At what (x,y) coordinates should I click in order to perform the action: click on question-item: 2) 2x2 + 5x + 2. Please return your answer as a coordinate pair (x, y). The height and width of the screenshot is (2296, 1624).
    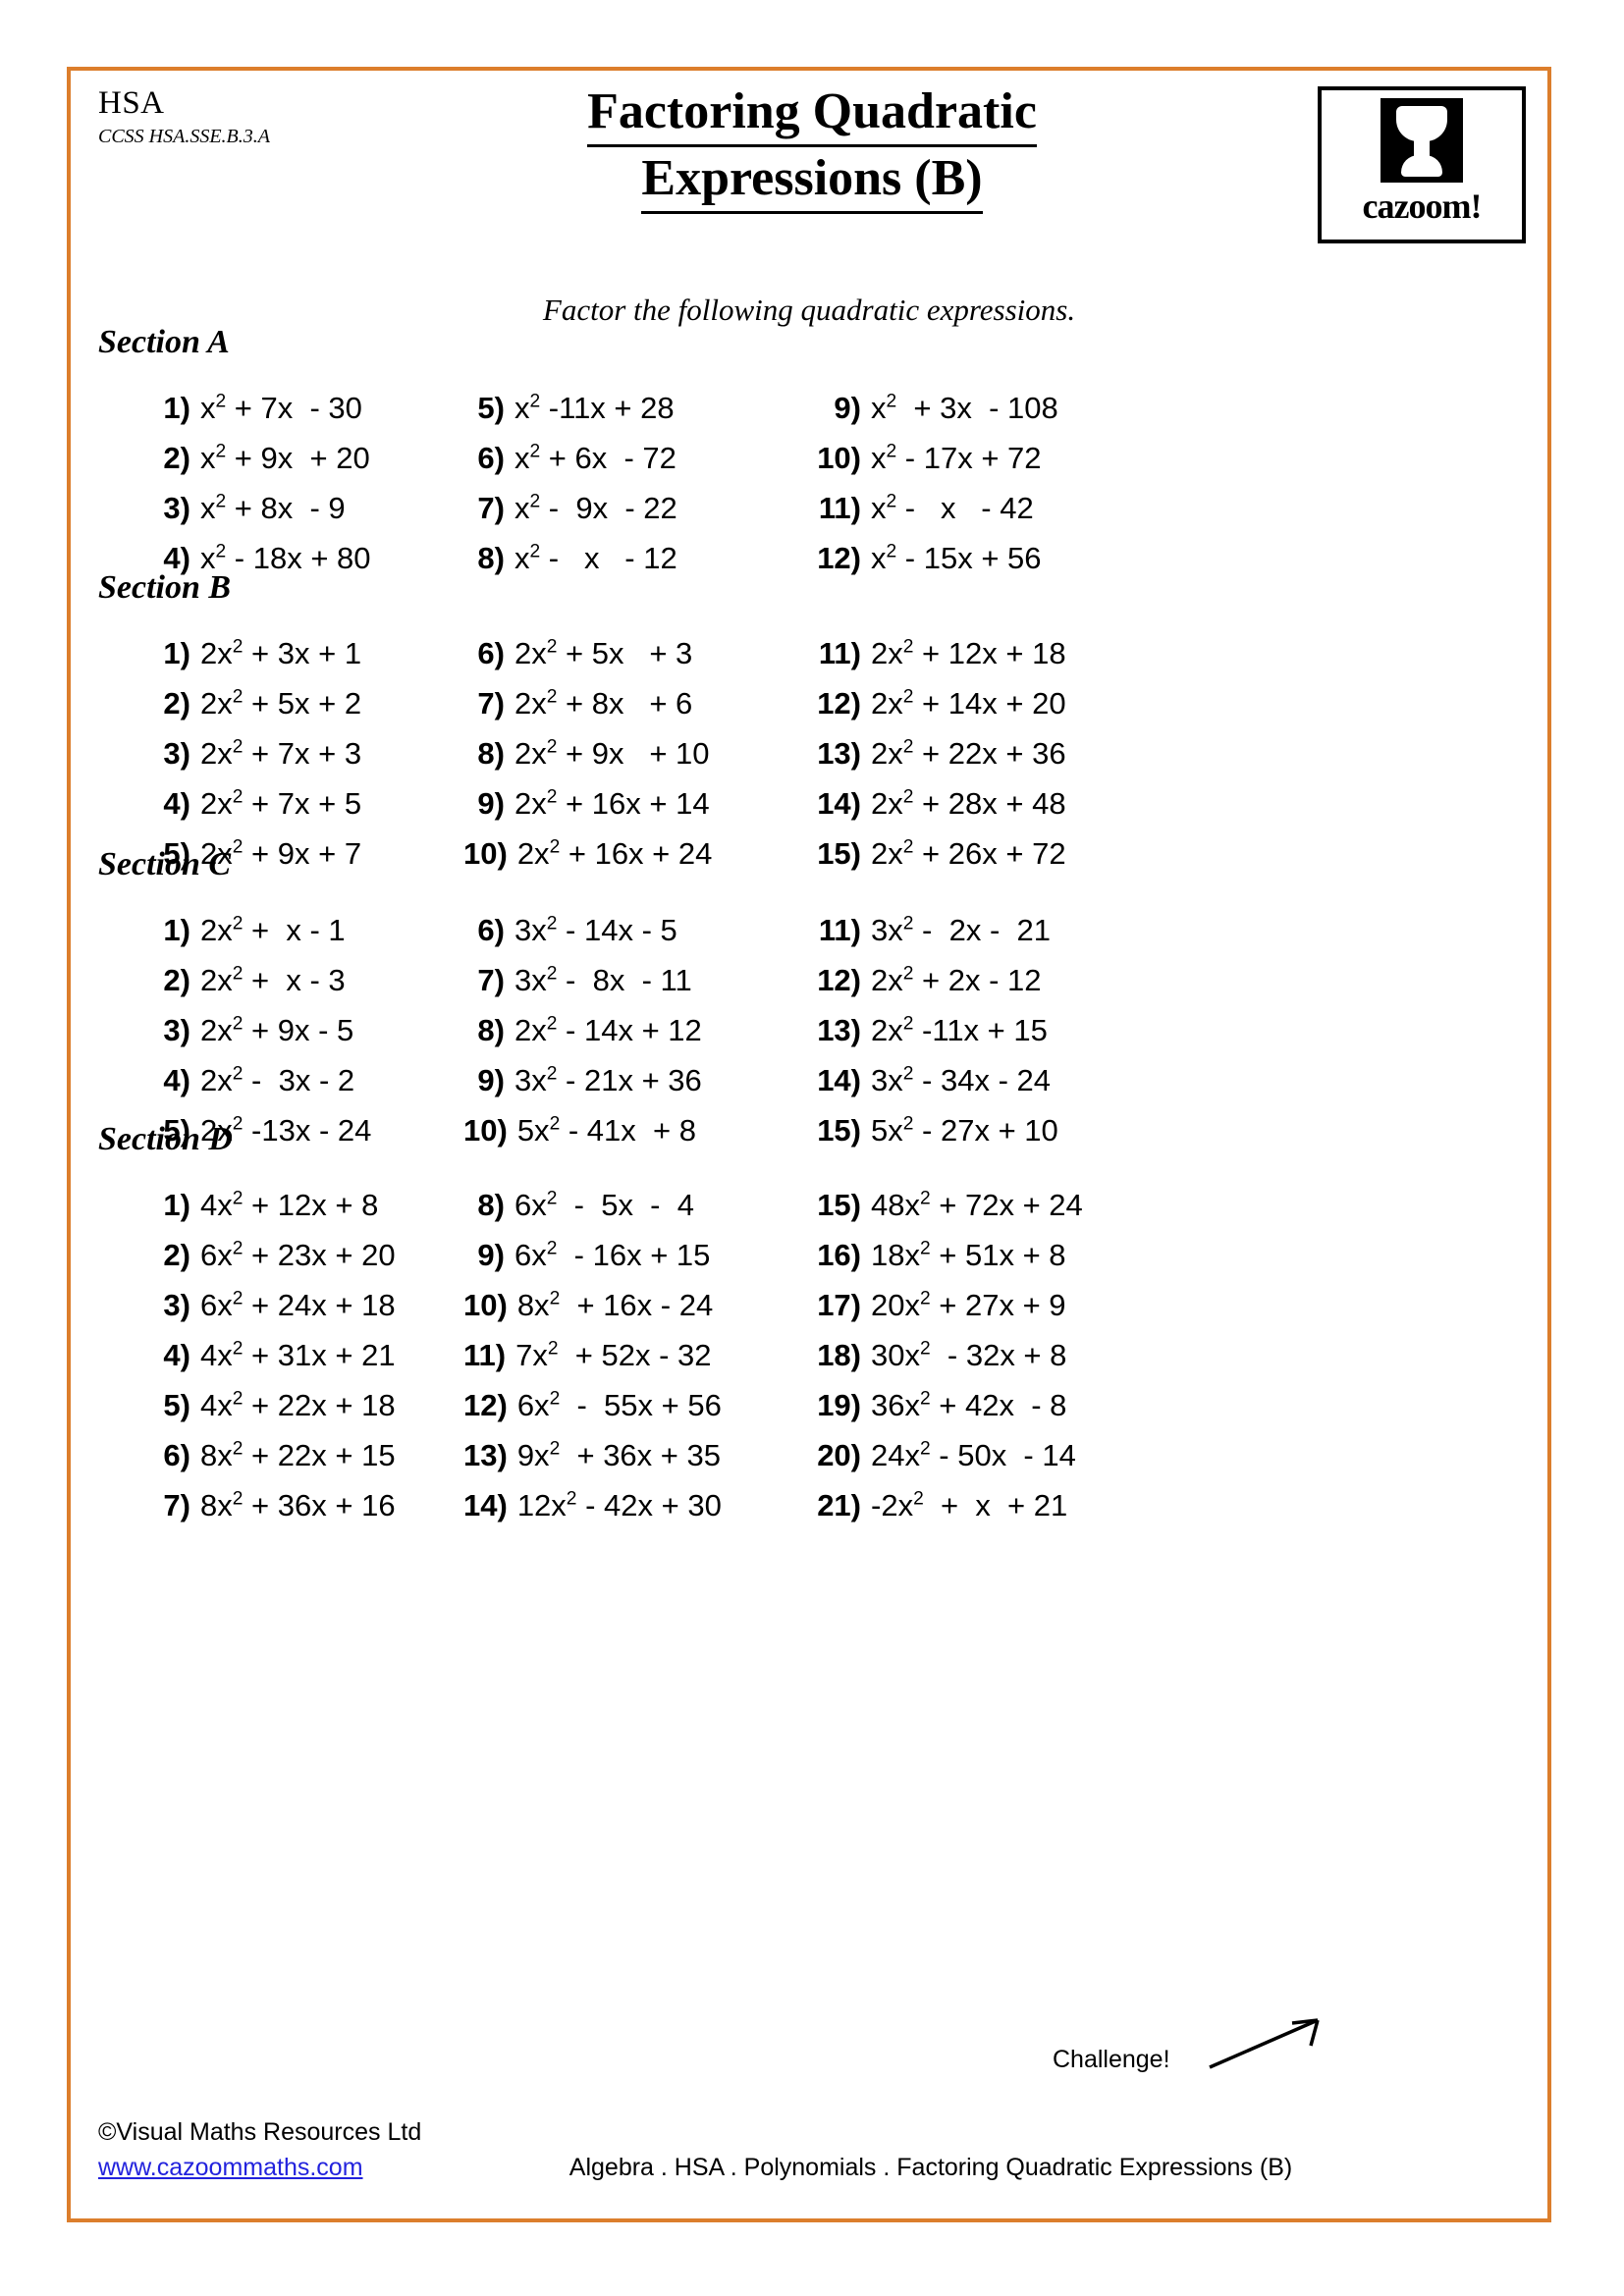
    Looking at the image, I should click on (255, 703).